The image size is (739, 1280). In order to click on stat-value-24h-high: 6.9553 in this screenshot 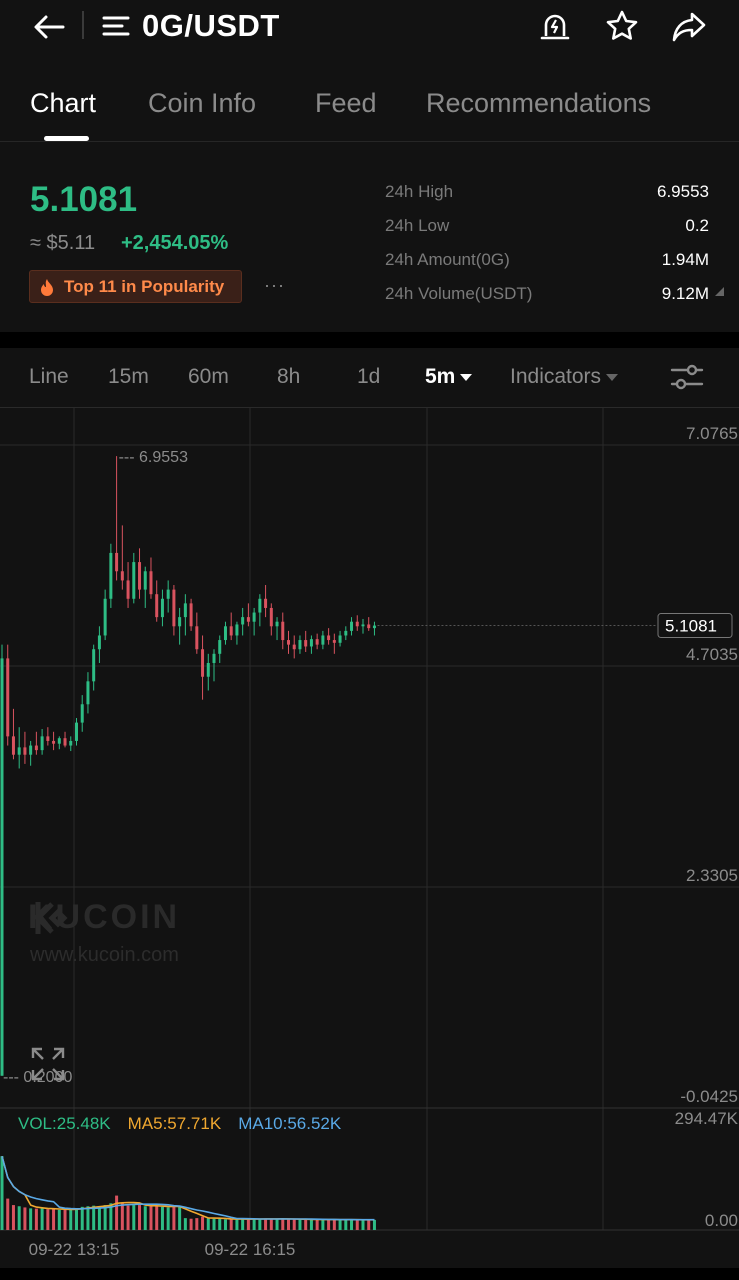, I will do `click(683, 191)`.